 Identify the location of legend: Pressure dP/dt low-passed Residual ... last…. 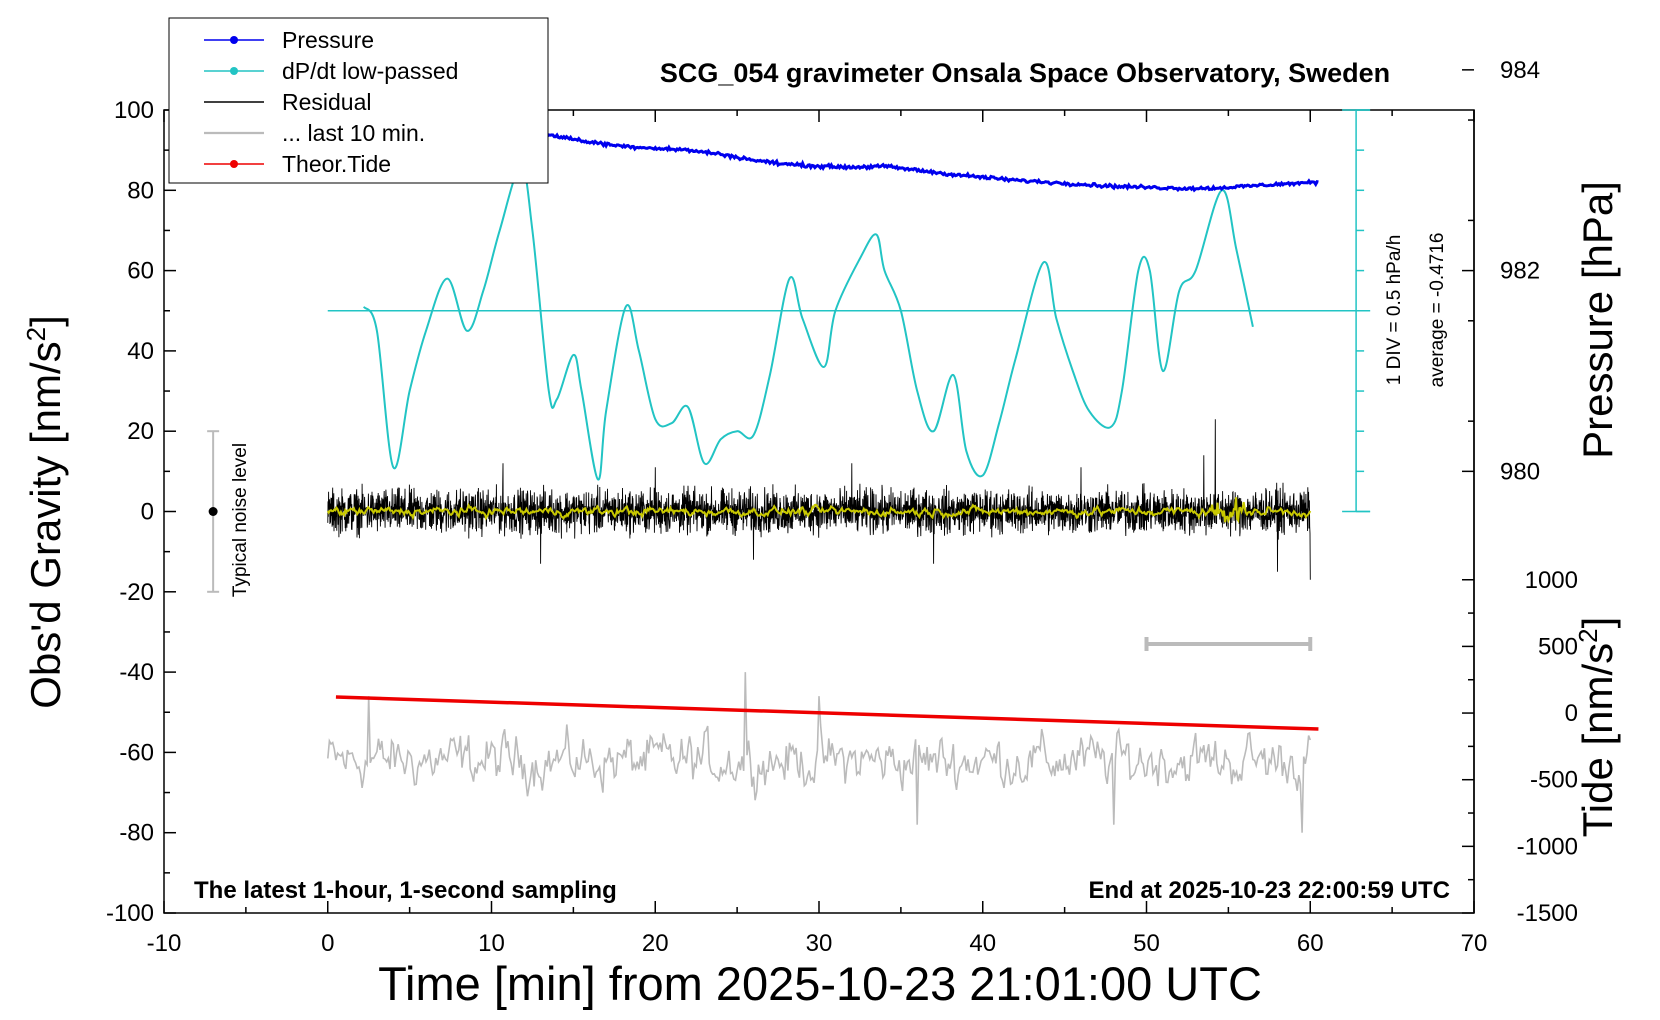
(358, 100).